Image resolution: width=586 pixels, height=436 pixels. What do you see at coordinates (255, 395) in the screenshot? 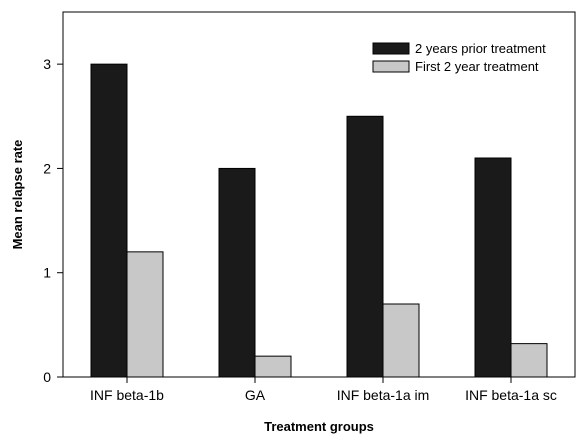
I see `x-tick-label-1: GA` at bounding box center [255, 395].